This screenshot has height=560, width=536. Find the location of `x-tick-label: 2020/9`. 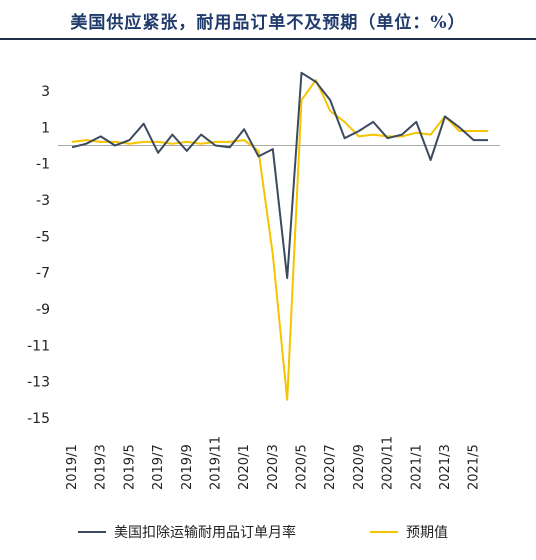

x-tick-label: 2020/9 is located at coordinates (359, 467).